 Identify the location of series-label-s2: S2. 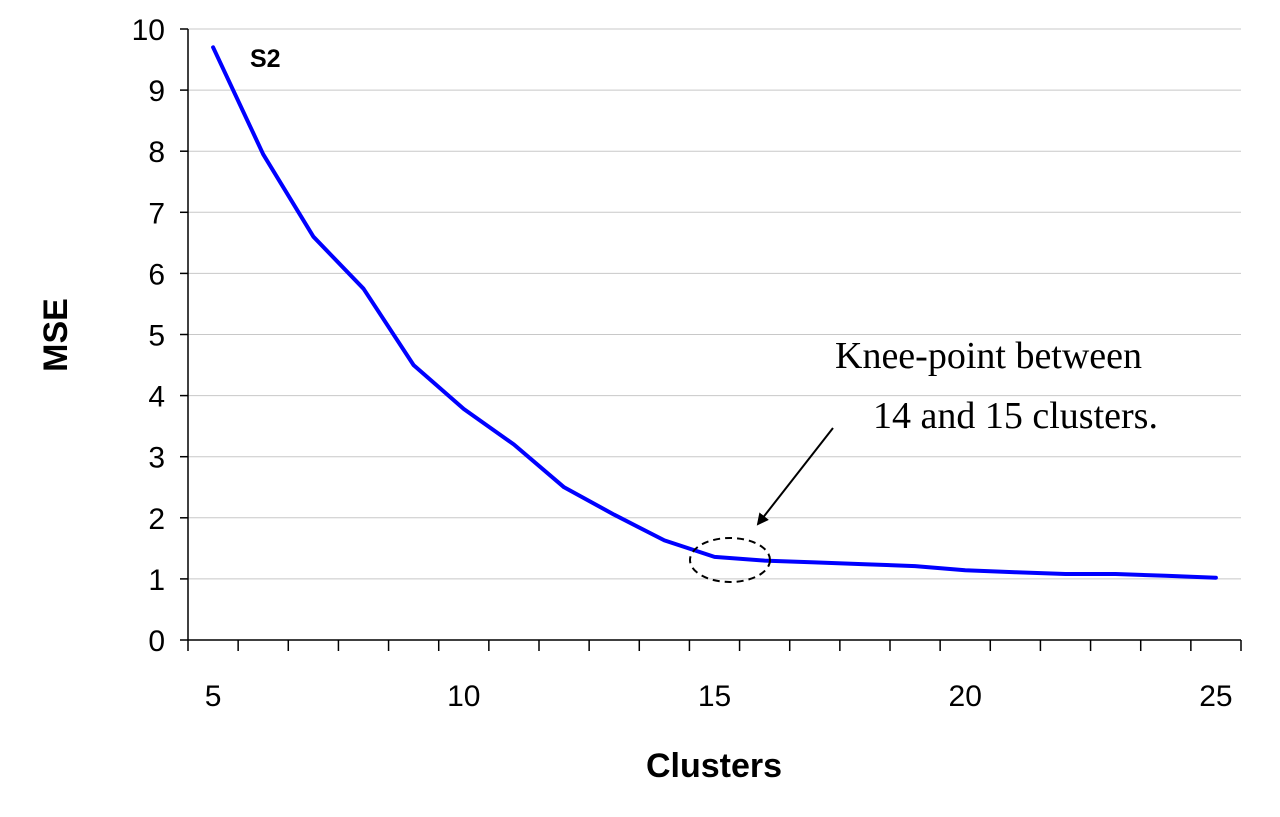
(265, 59).